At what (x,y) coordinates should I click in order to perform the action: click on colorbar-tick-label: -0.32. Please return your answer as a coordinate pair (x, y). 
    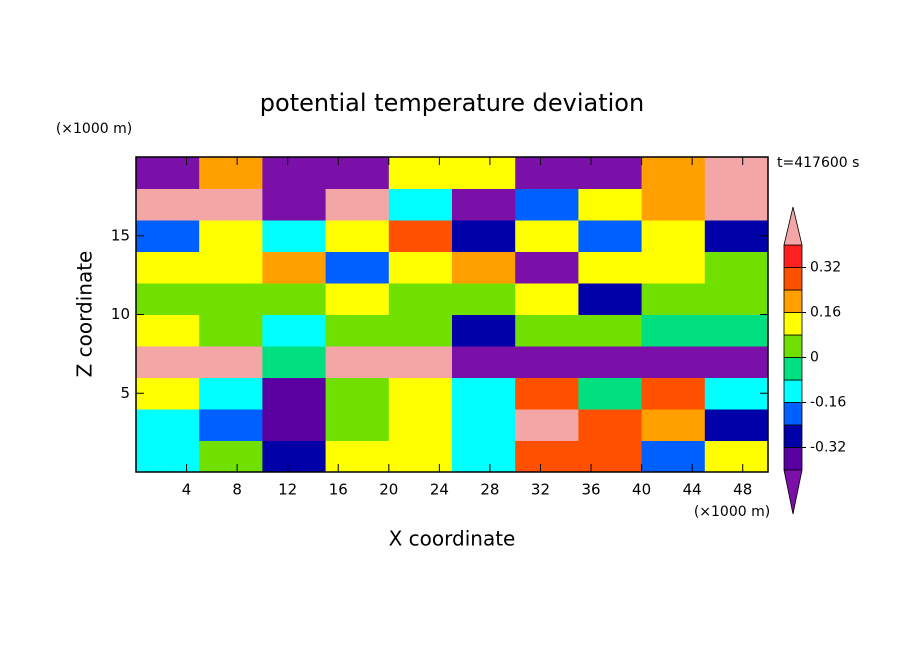
    Looking at the image, I should click on (828, 448).